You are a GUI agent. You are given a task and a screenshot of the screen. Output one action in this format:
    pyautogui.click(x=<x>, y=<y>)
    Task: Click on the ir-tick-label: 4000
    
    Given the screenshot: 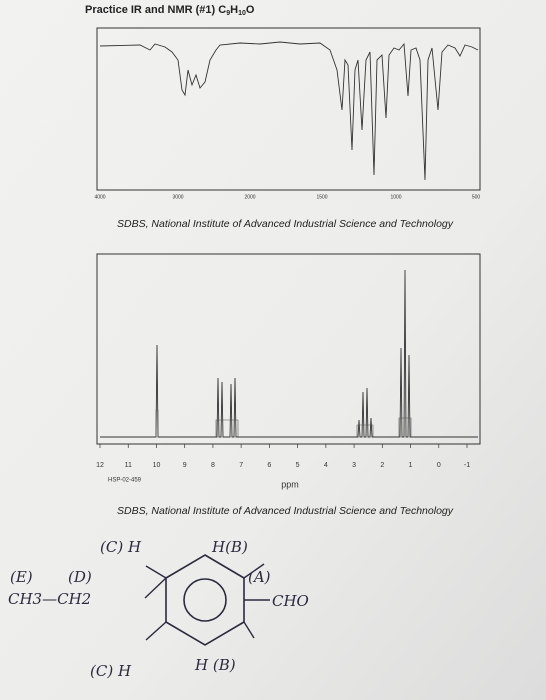 What is the action you would take?
    pyautogui.click(x=99, y=197)
    